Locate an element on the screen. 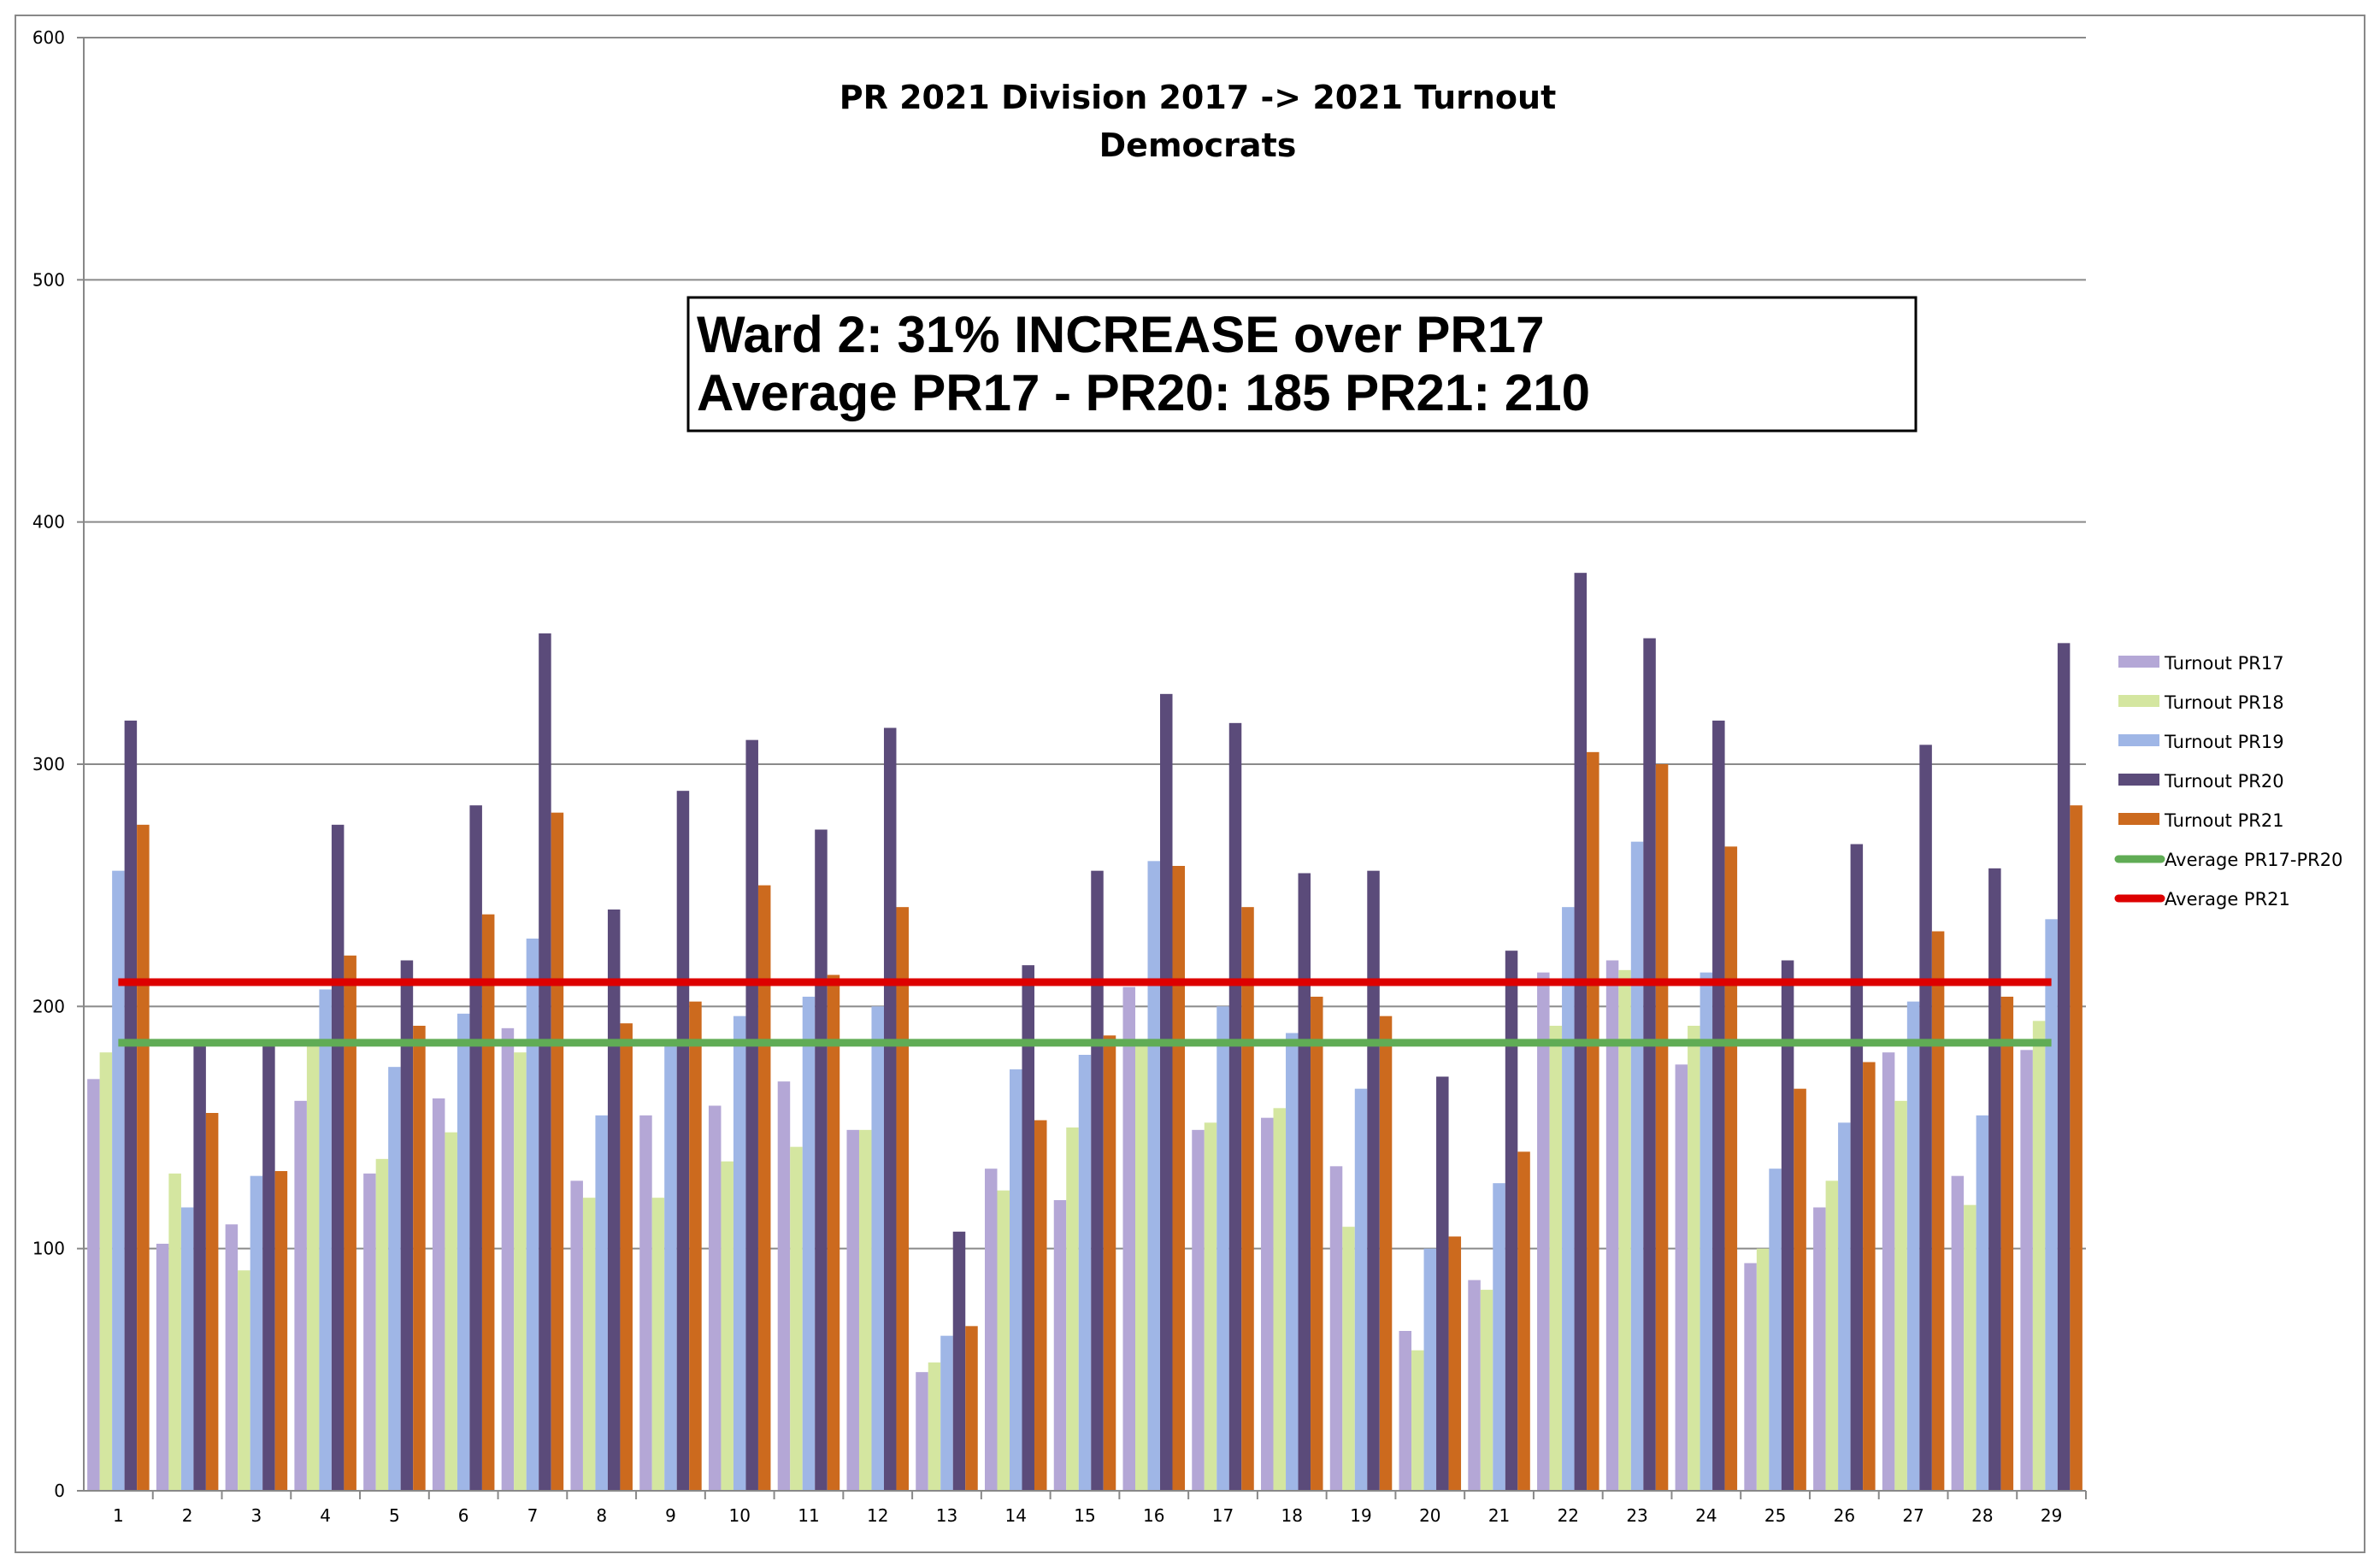 Image resolution: width=2380 pixels, height=1566 pixels. y-tick-label: 400 is located at coordinates (49, 522).